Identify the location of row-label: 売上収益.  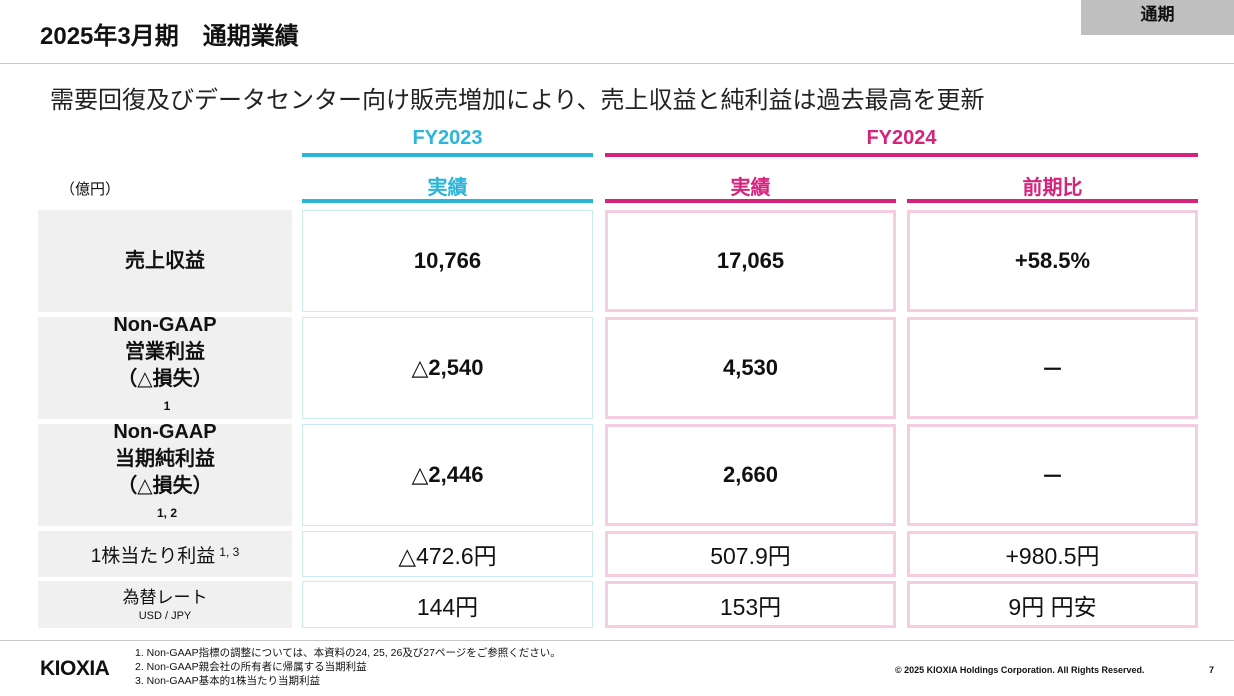
(165, 261).